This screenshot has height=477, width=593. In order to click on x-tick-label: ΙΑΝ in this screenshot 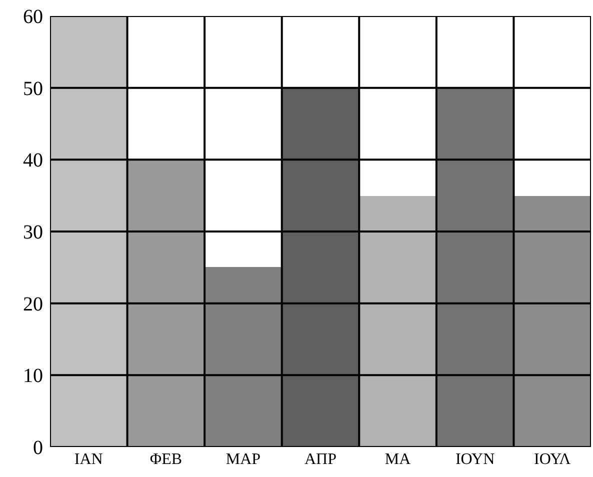, I will do `click(89, 459)`.